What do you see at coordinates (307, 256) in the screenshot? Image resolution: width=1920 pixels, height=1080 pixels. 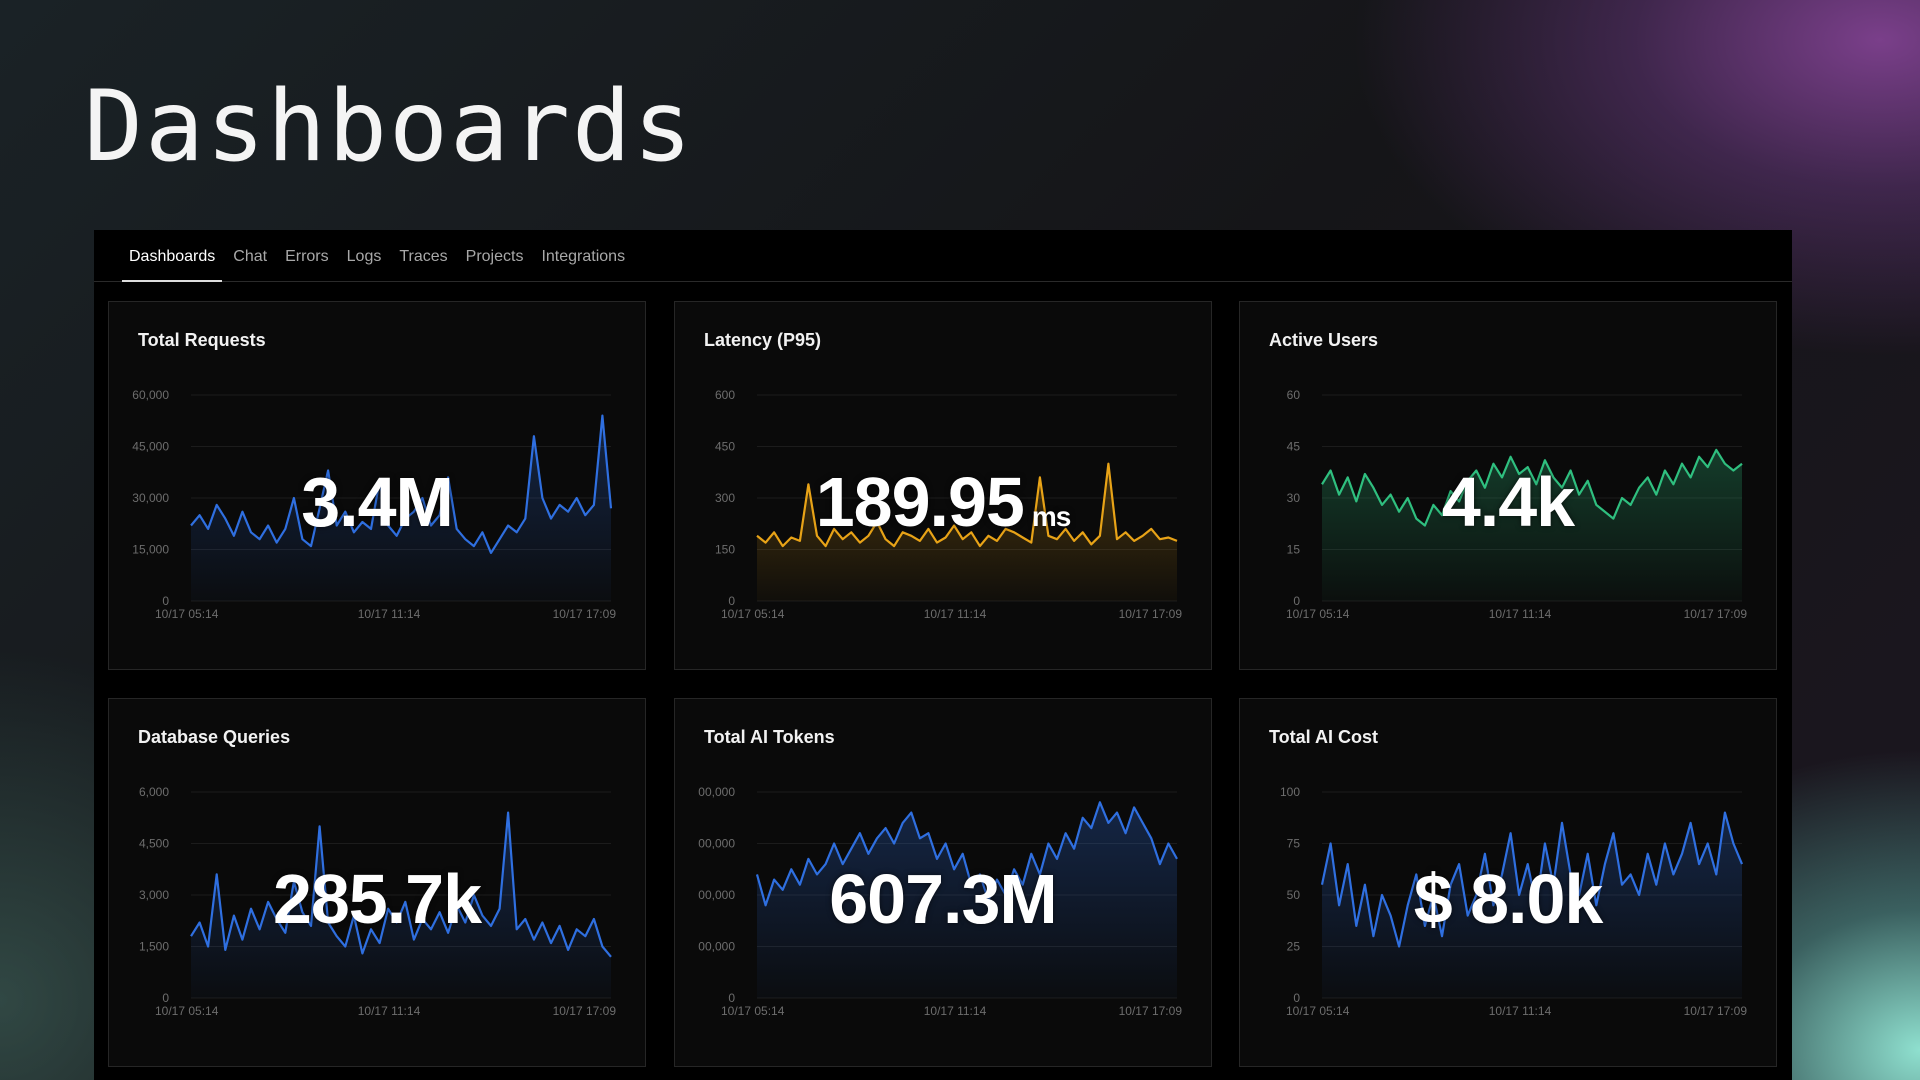 I see `tab-errors: Errors` at bounding box center [307, 256].